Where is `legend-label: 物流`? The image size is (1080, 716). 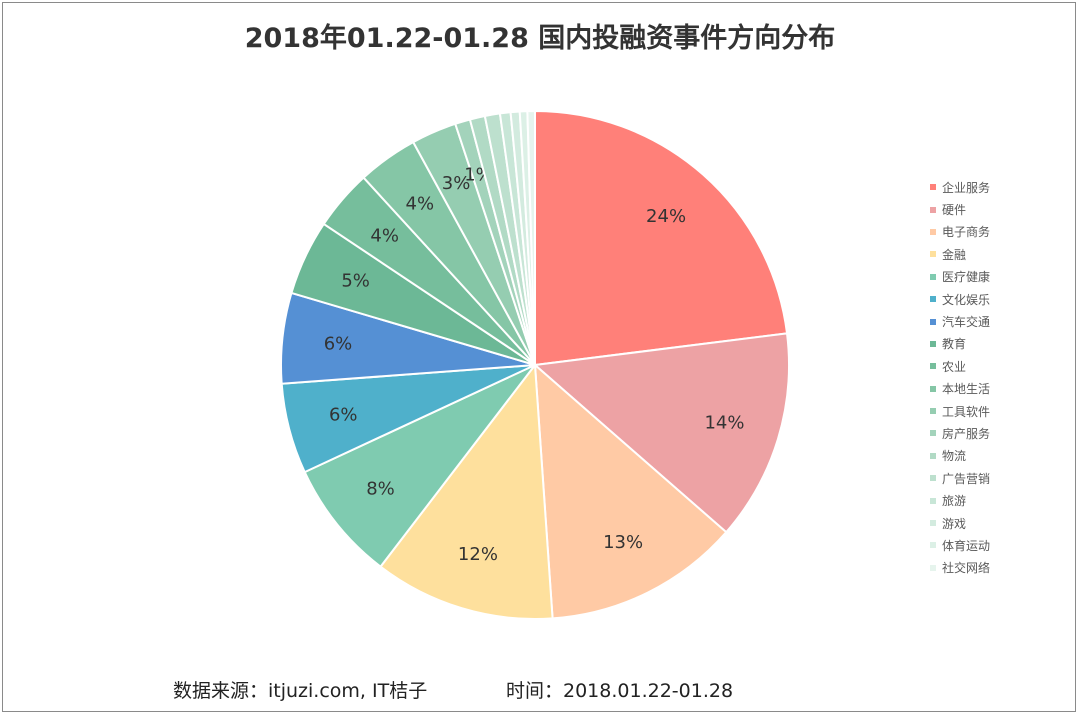
legend-label: 物流 is located at coordinates (954, 456).